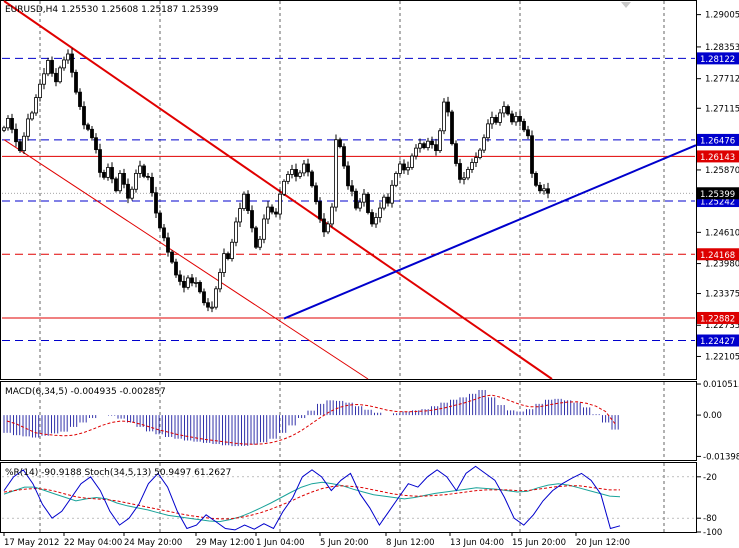  Describe the element at coordinates (344, 543) in the screenshot. I see `time-tick-label-5: 5 Jun 20:00` at that location.